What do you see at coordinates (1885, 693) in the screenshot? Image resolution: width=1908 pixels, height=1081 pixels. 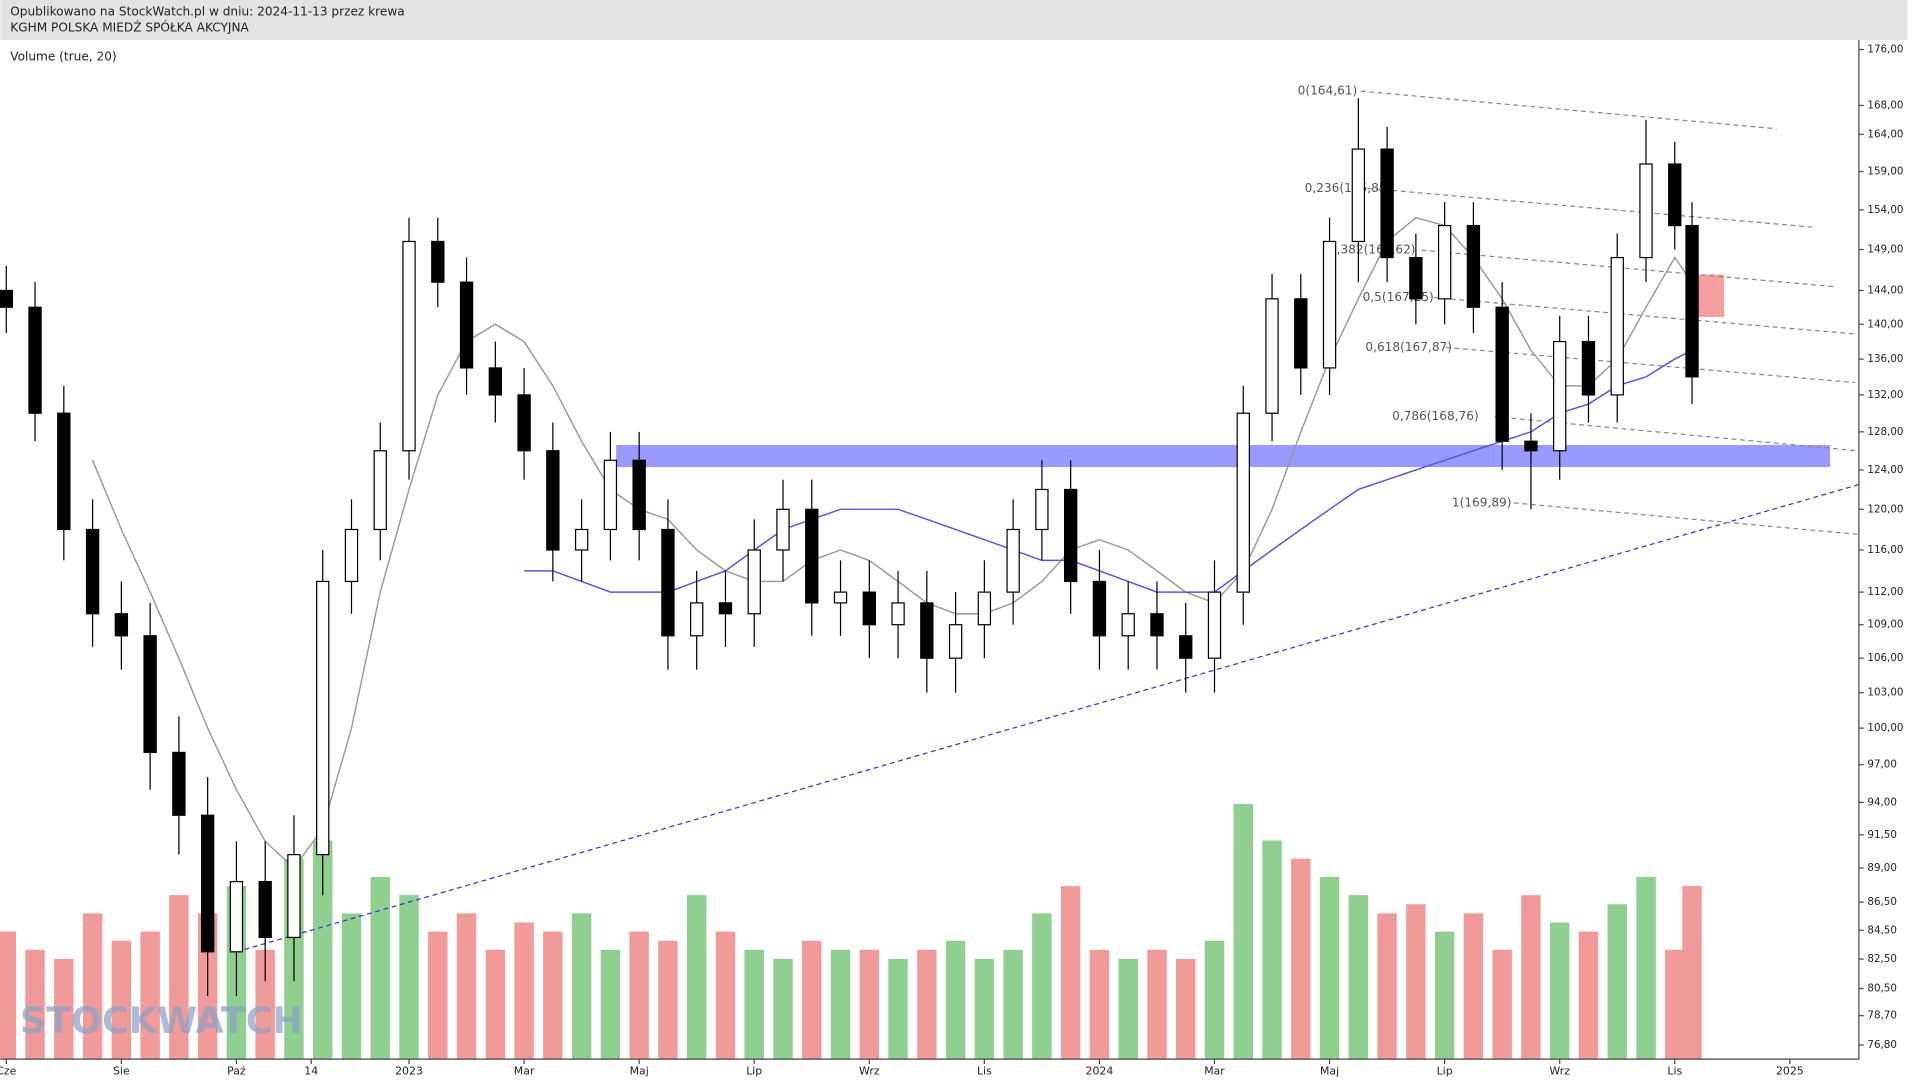 I see `y-tick-label: 103,00` at bounding box center [1885, 693].